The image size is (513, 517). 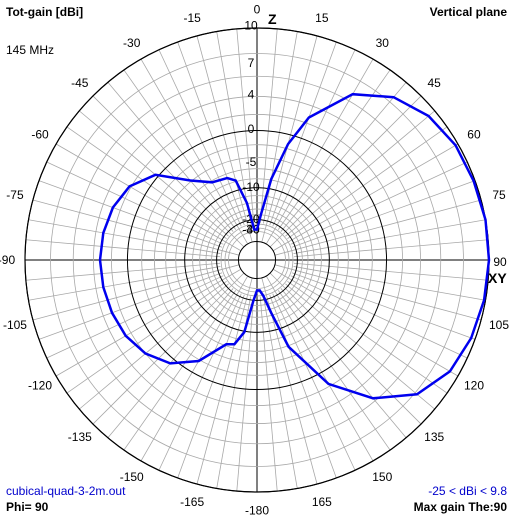 I want to click on angle-tick-label: -45, so click(x=80, y=83).